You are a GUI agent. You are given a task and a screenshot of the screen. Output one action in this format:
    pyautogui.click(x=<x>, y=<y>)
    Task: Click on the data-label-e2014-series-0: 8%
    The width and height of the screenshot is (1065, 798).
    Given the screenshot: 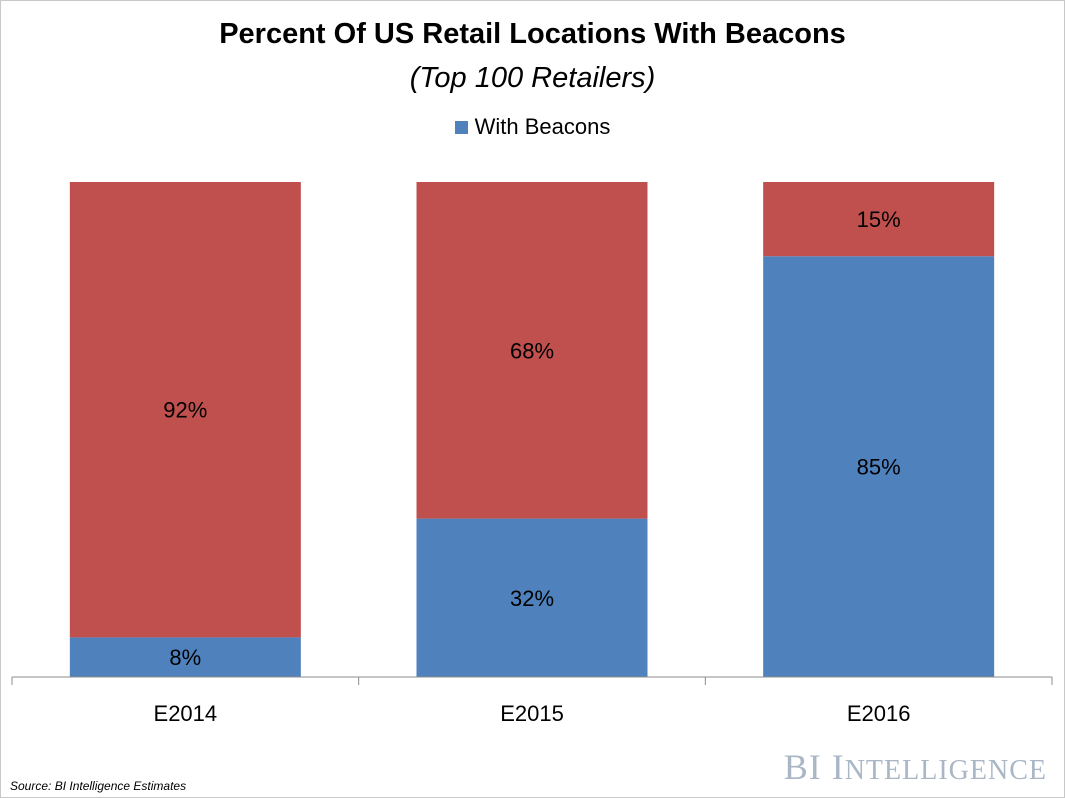 What is the action you would take?
    pyautogui.click(x=185, y=657)
    